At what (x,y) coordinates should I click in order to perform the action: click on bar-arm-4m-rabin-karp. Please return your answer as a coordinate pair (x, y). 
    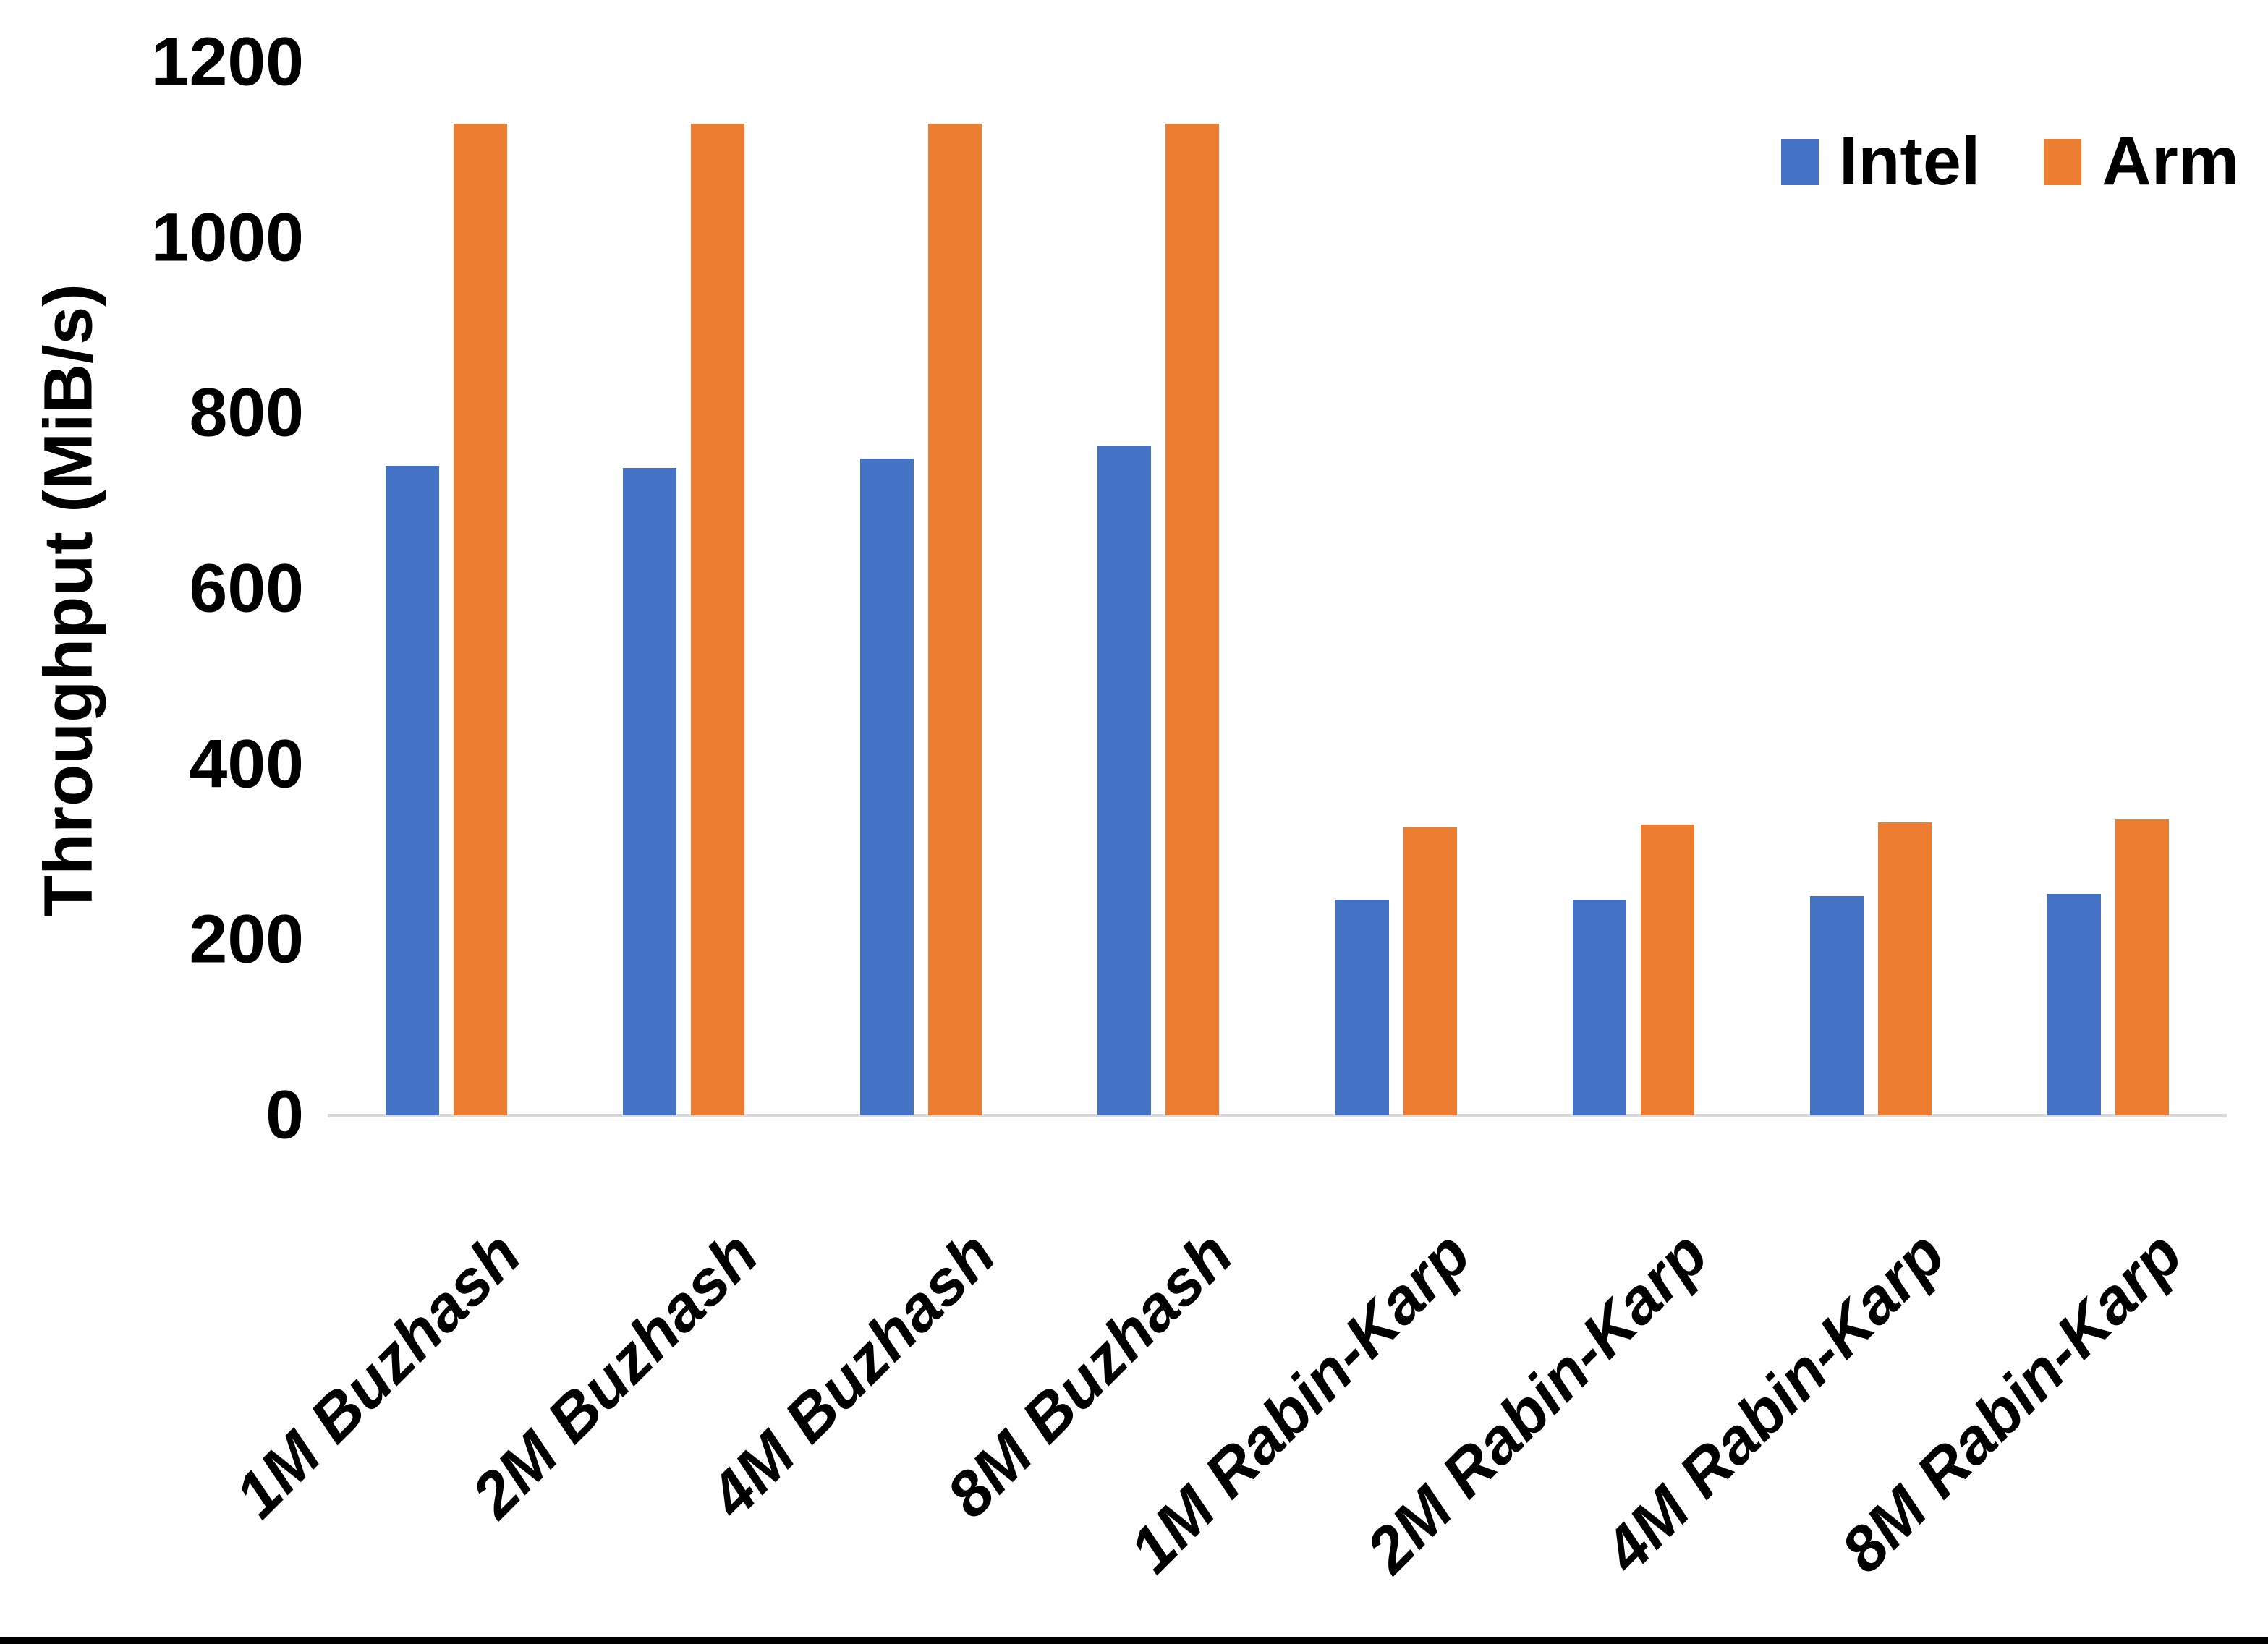
    Looking at the image, I should click on (1905, 968).